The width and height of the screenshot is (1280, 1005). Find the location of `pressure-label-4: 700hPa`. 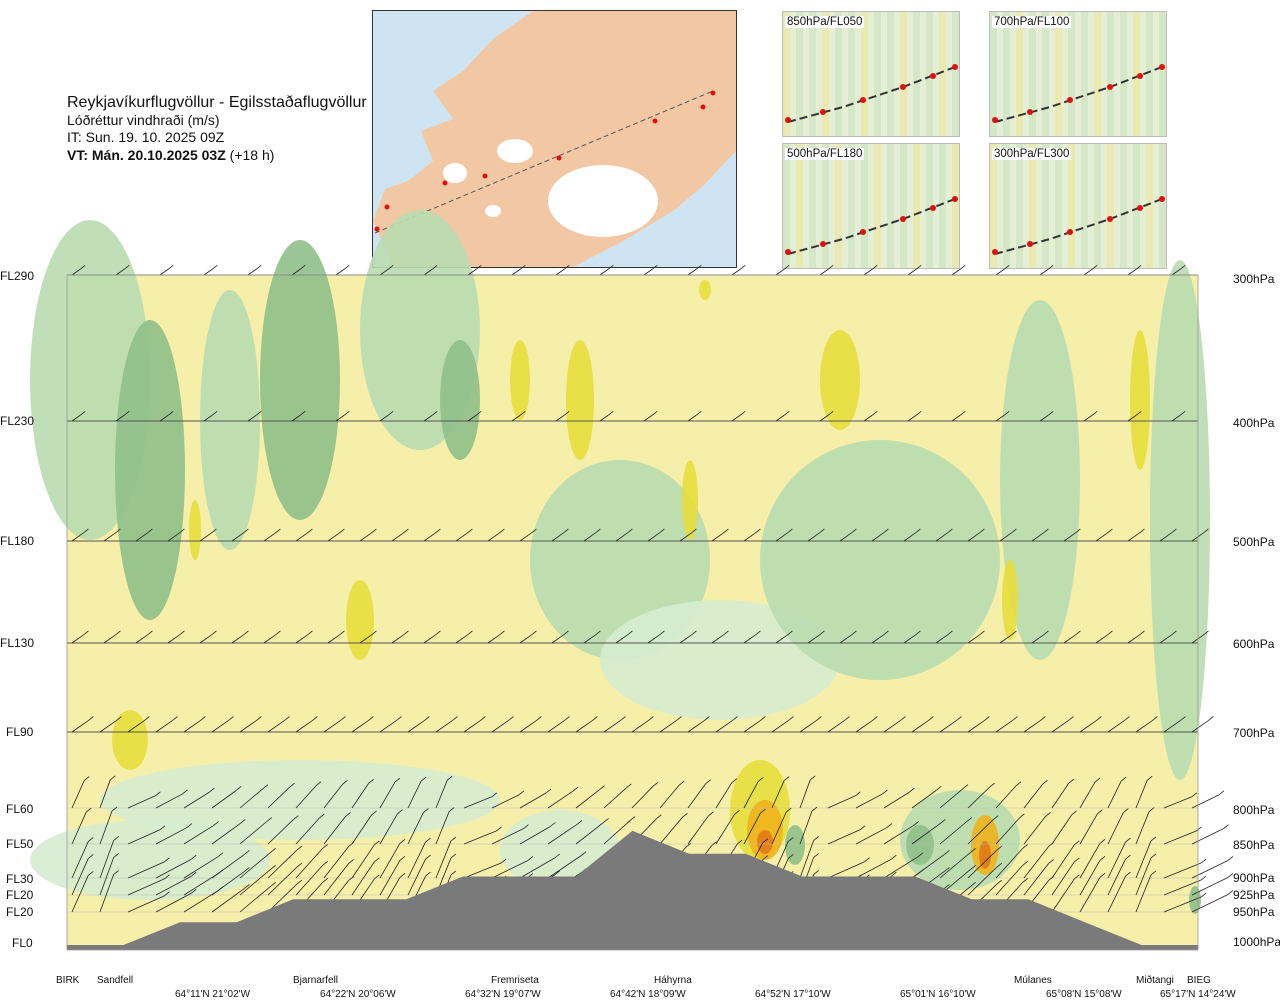

pressure-label-4: 700hPa is located at coordinates (1254, 733).